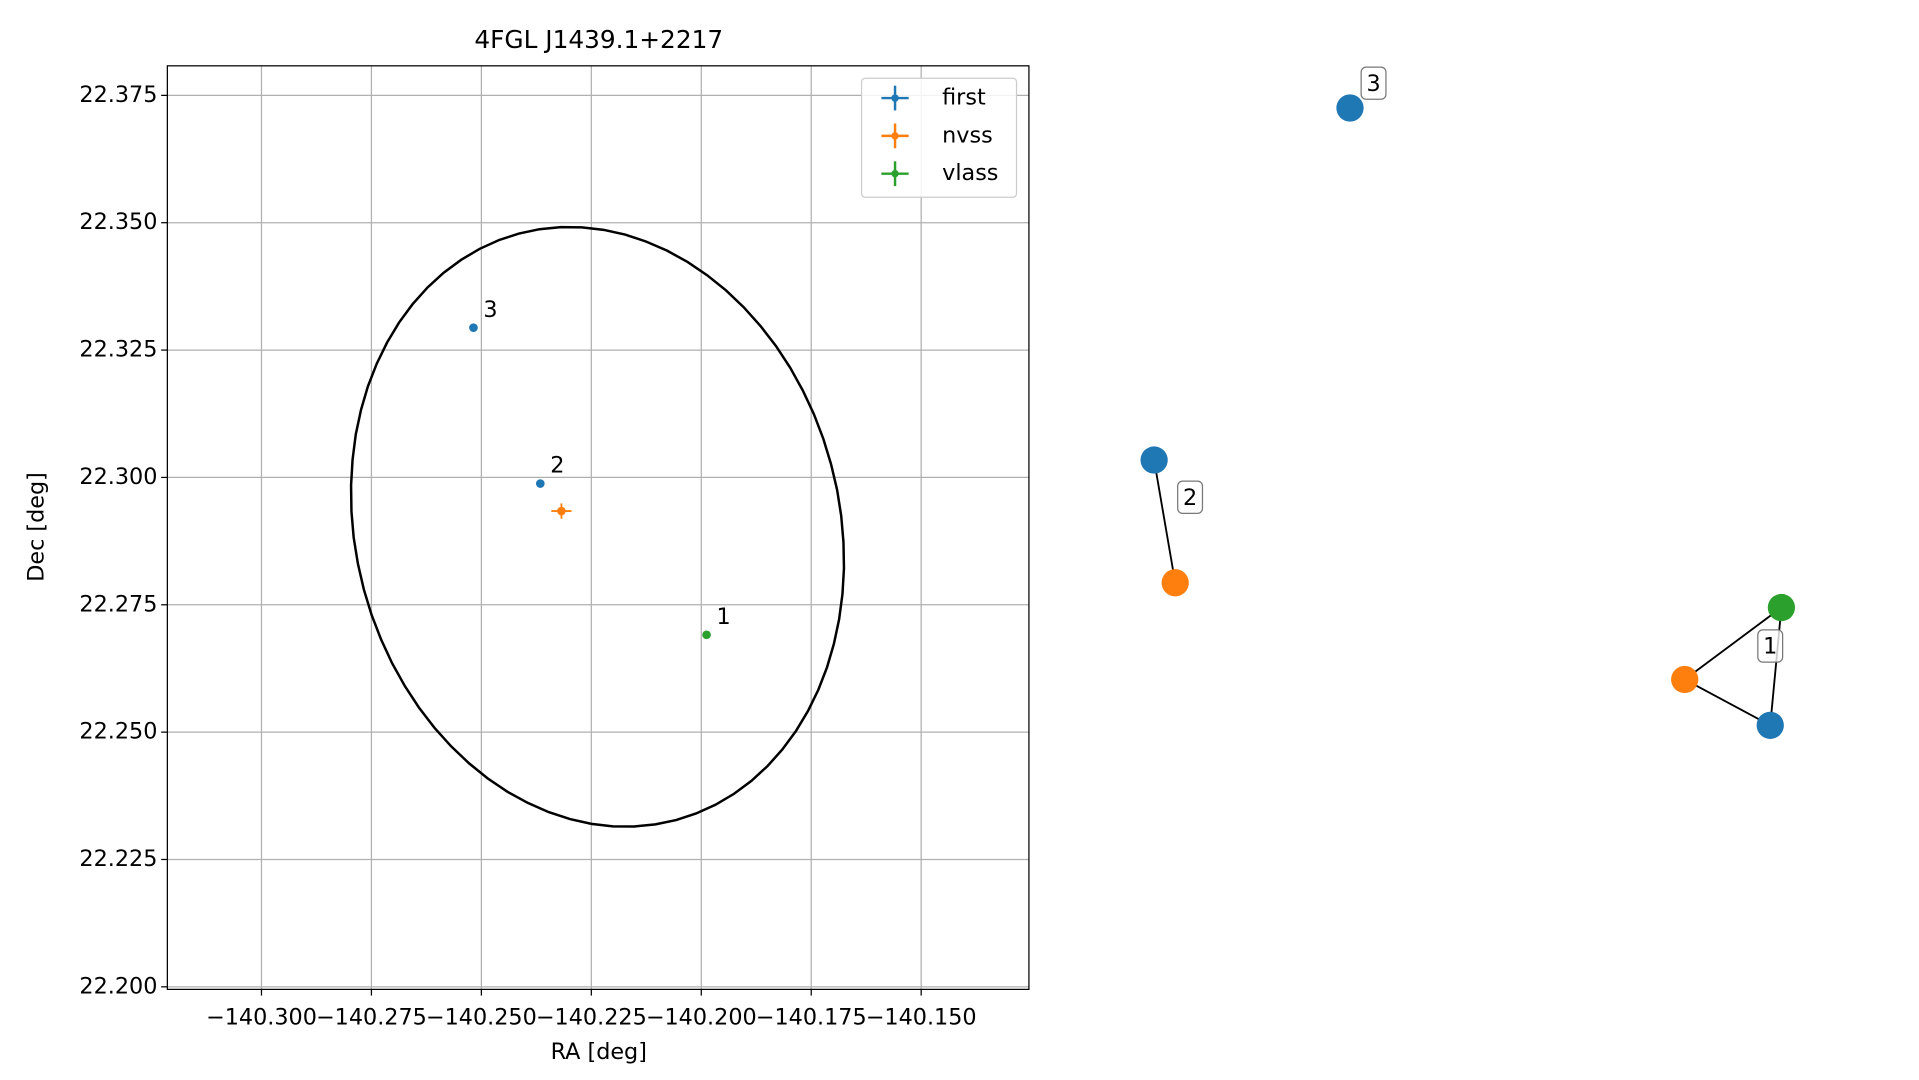 This screenshot has width=1919, height=1080. Describe the element at coordinates (118, 986) in the screenshot. I see `y-tick-label: 22.200` at that location.